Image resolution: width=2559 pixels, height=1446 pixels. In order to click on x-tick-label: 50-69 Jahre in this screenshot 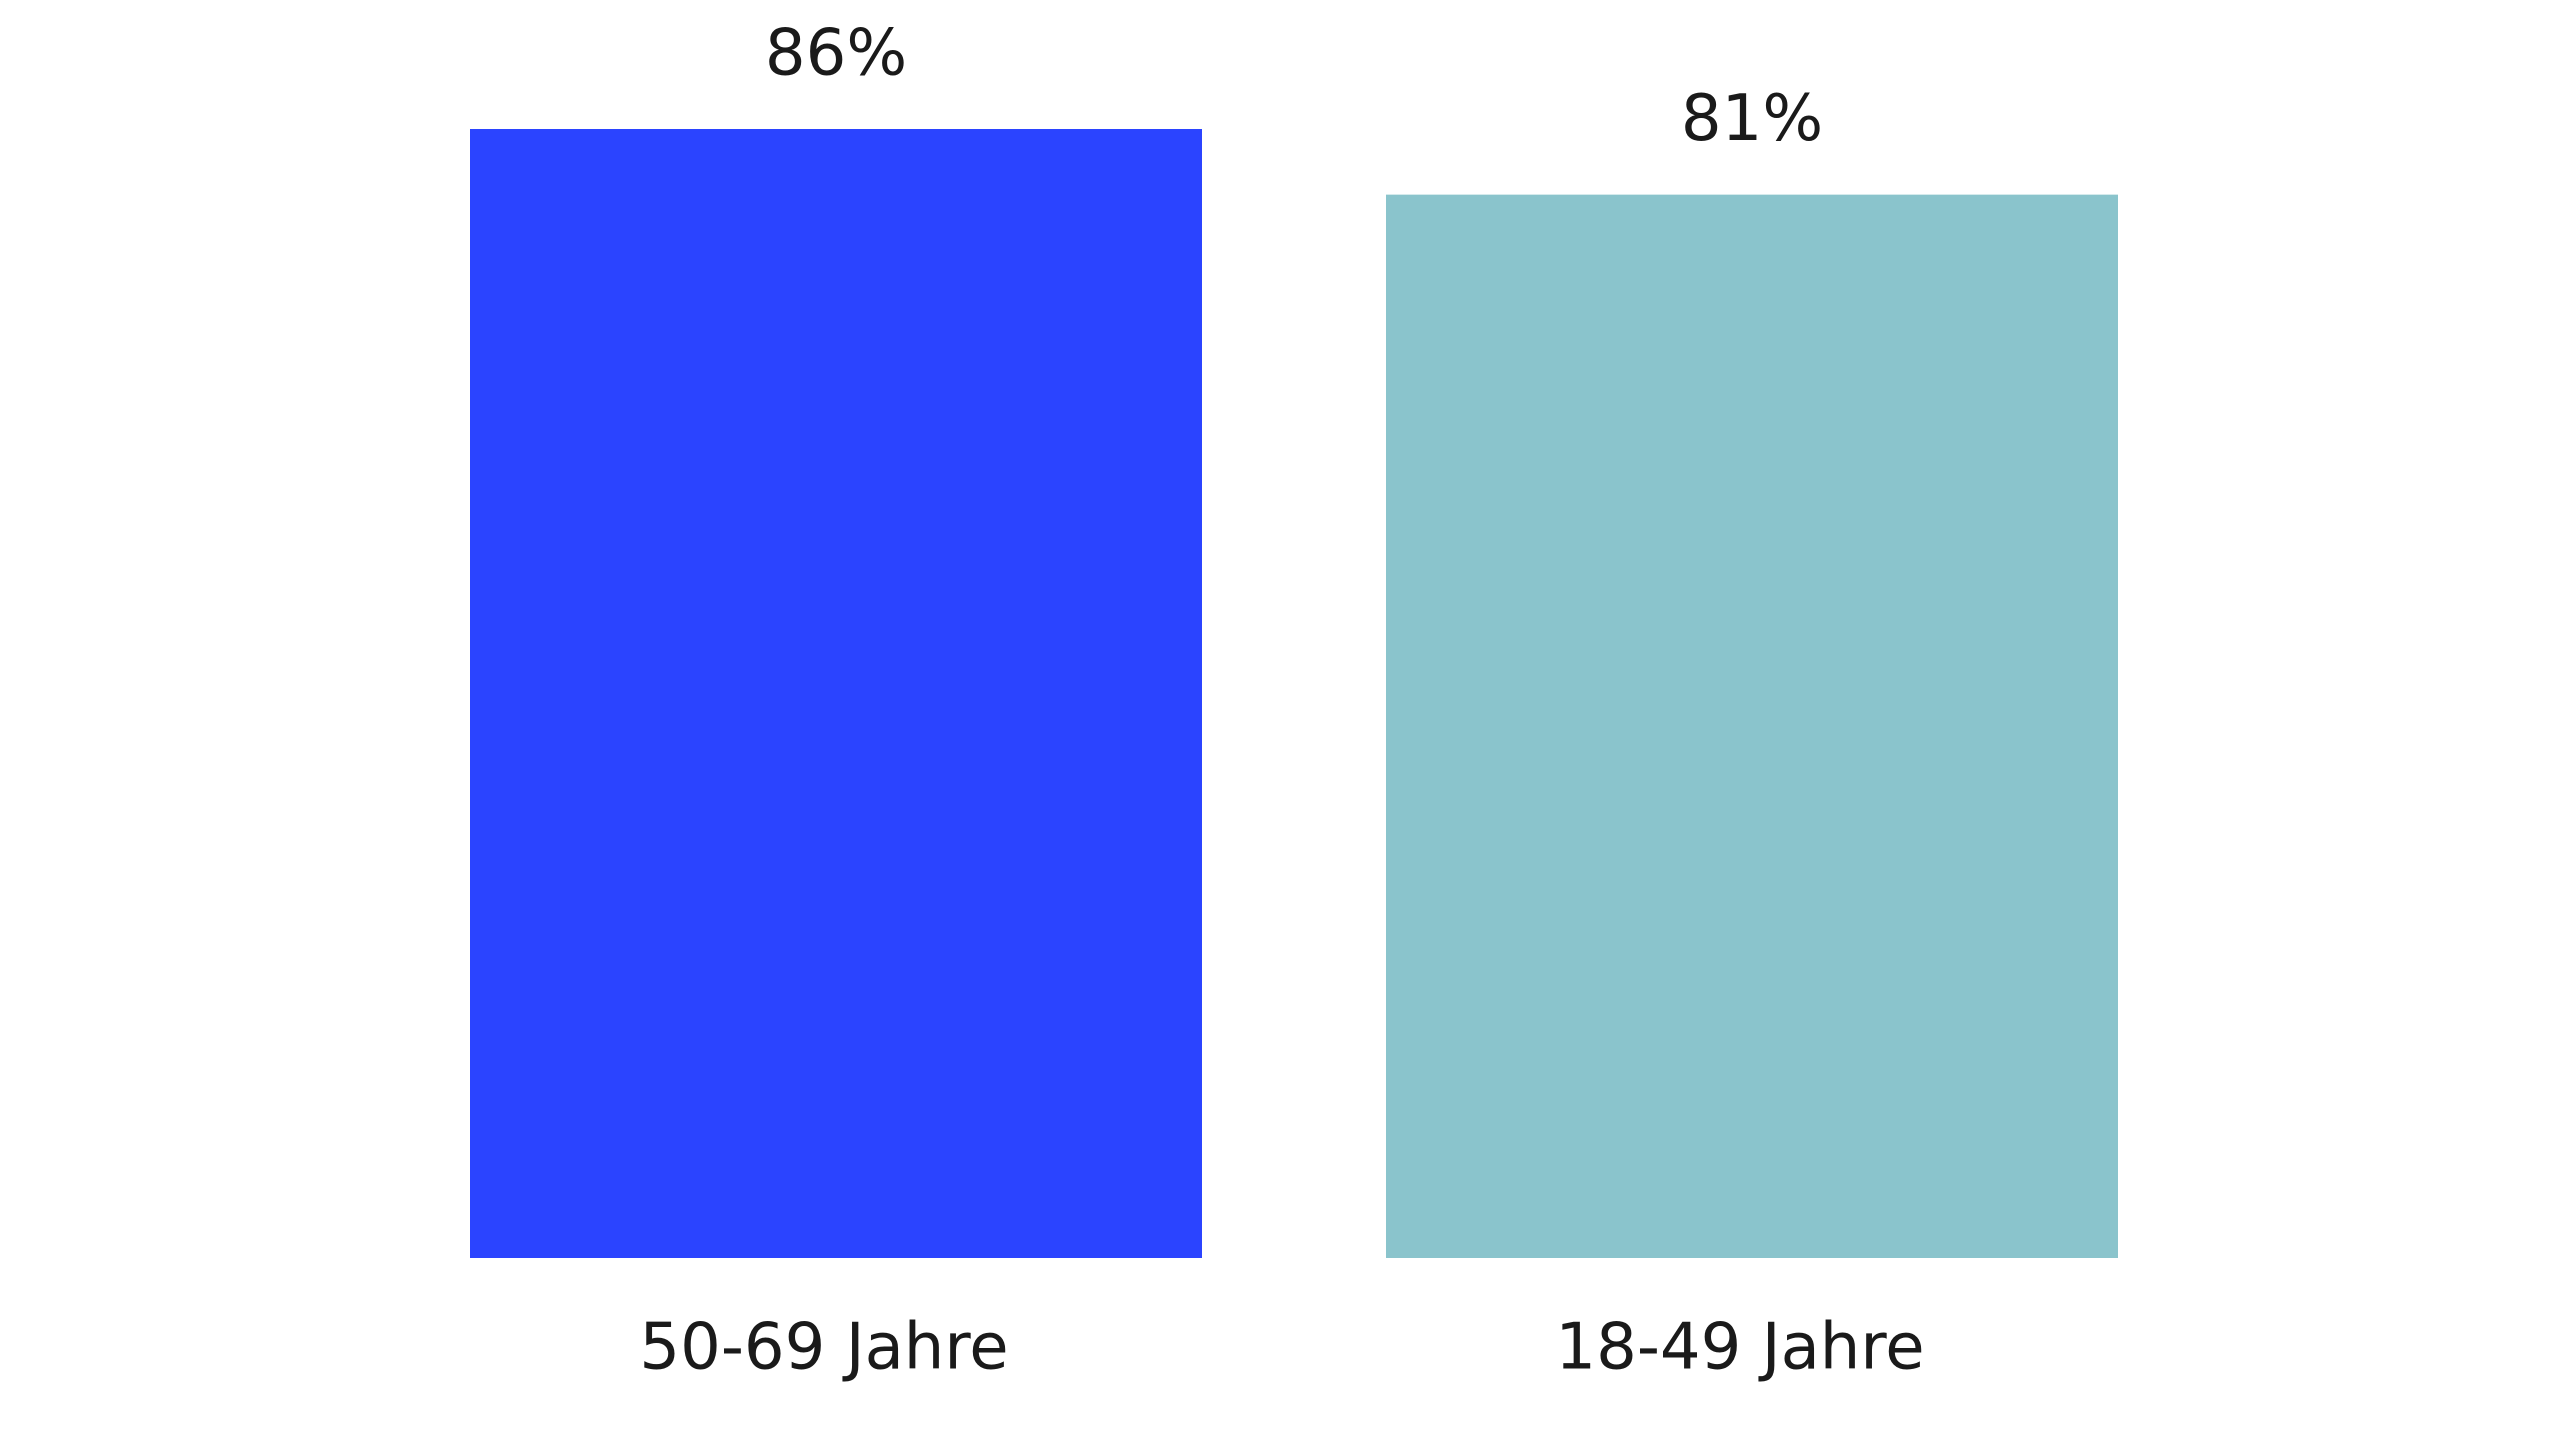, I will do `click(823, 1348)`.